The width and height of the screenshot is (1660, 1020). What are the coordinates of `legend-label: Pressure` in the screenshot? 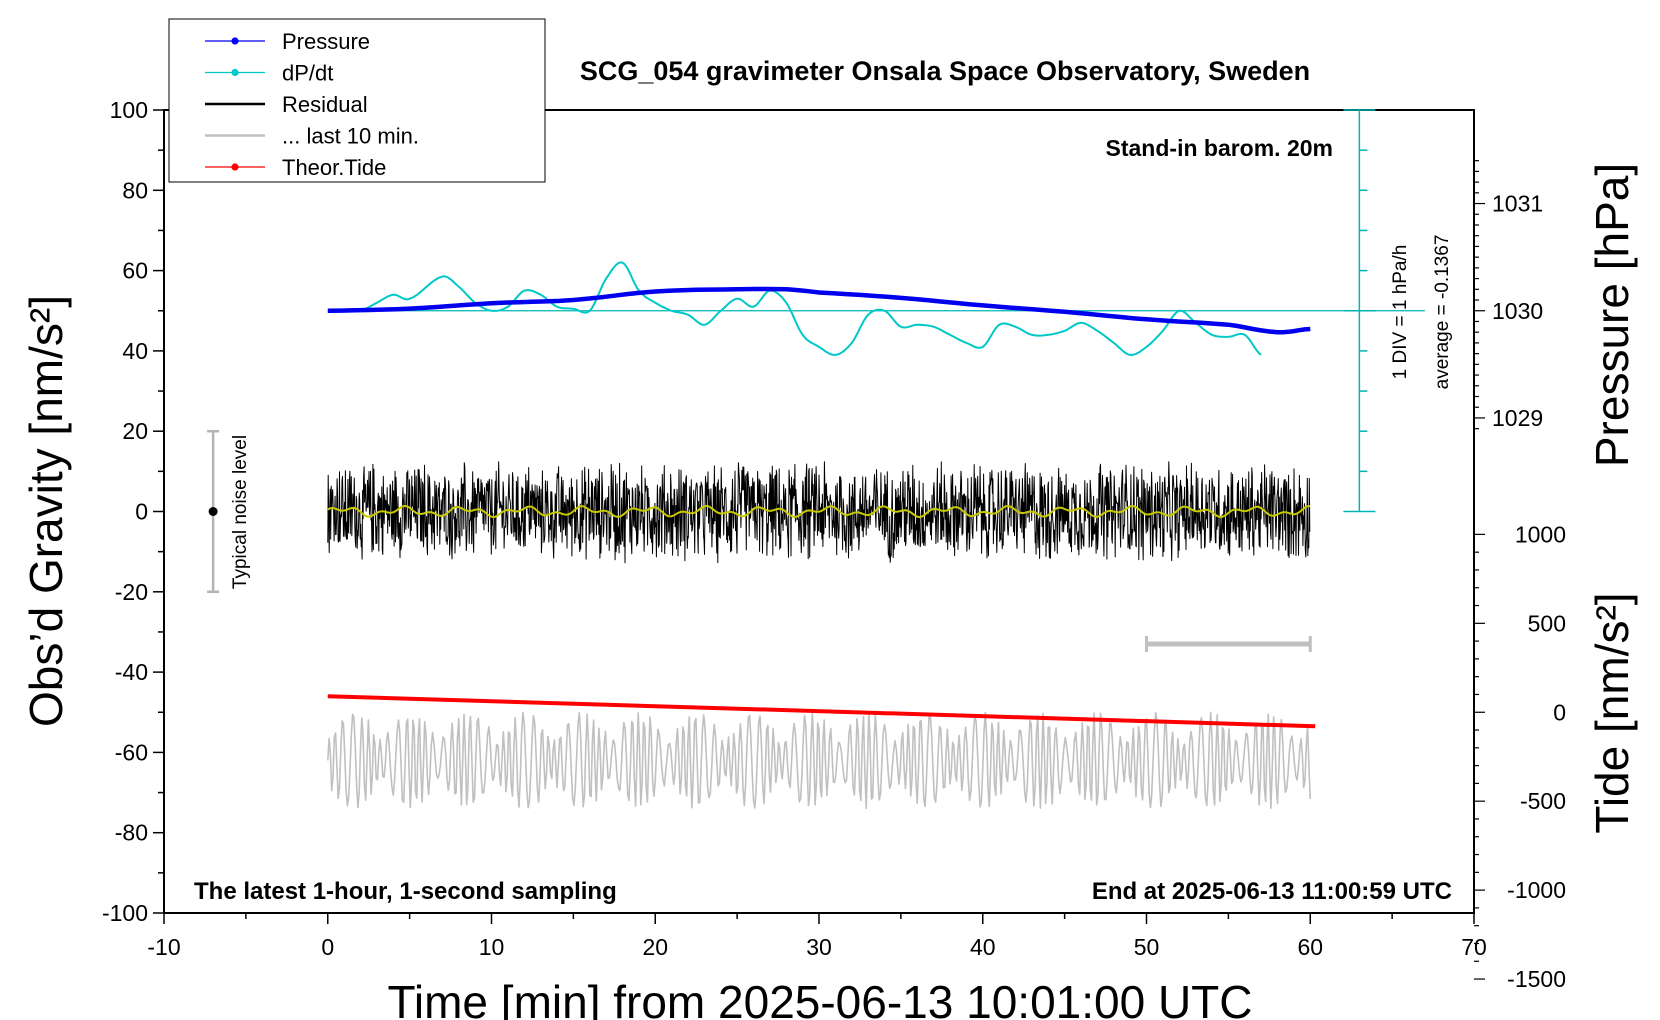 It's located at (326, 41).